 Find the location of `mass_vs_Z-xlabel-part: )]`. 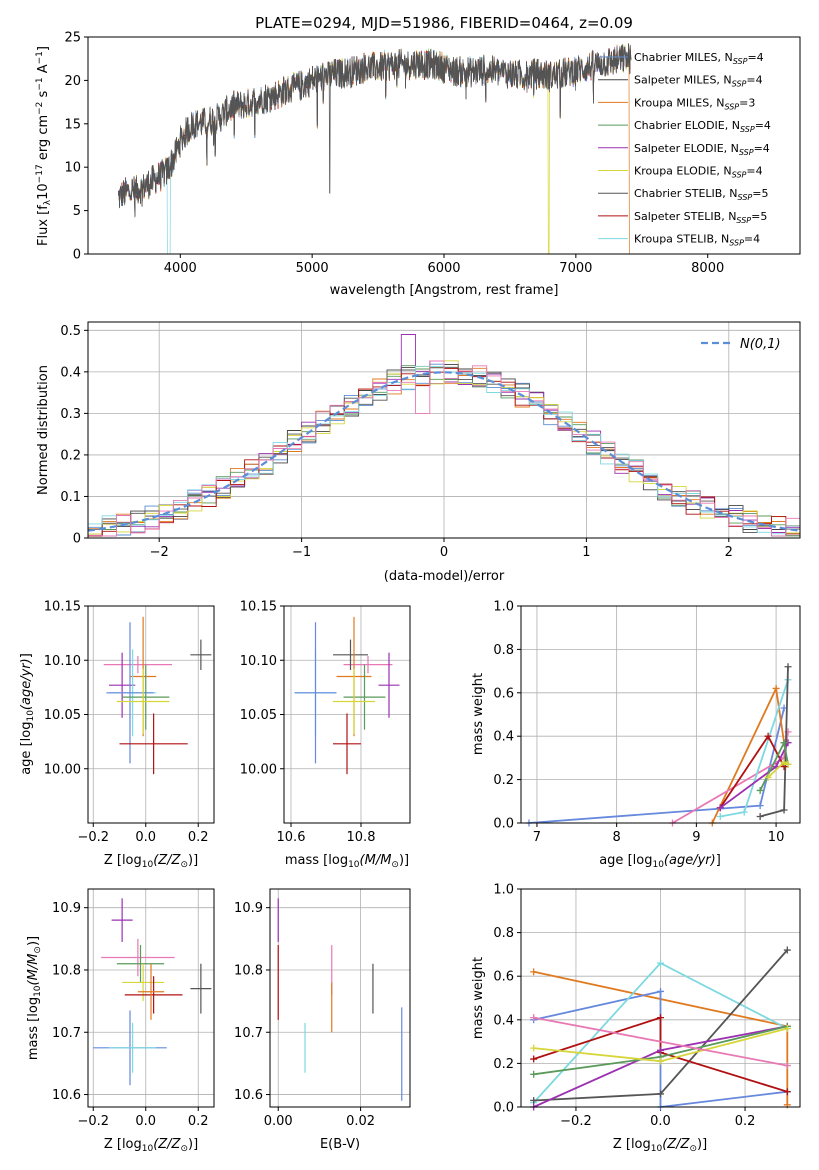

mass_vs_Z-xlabel-part: )] is located at coordinates (193, 1144).